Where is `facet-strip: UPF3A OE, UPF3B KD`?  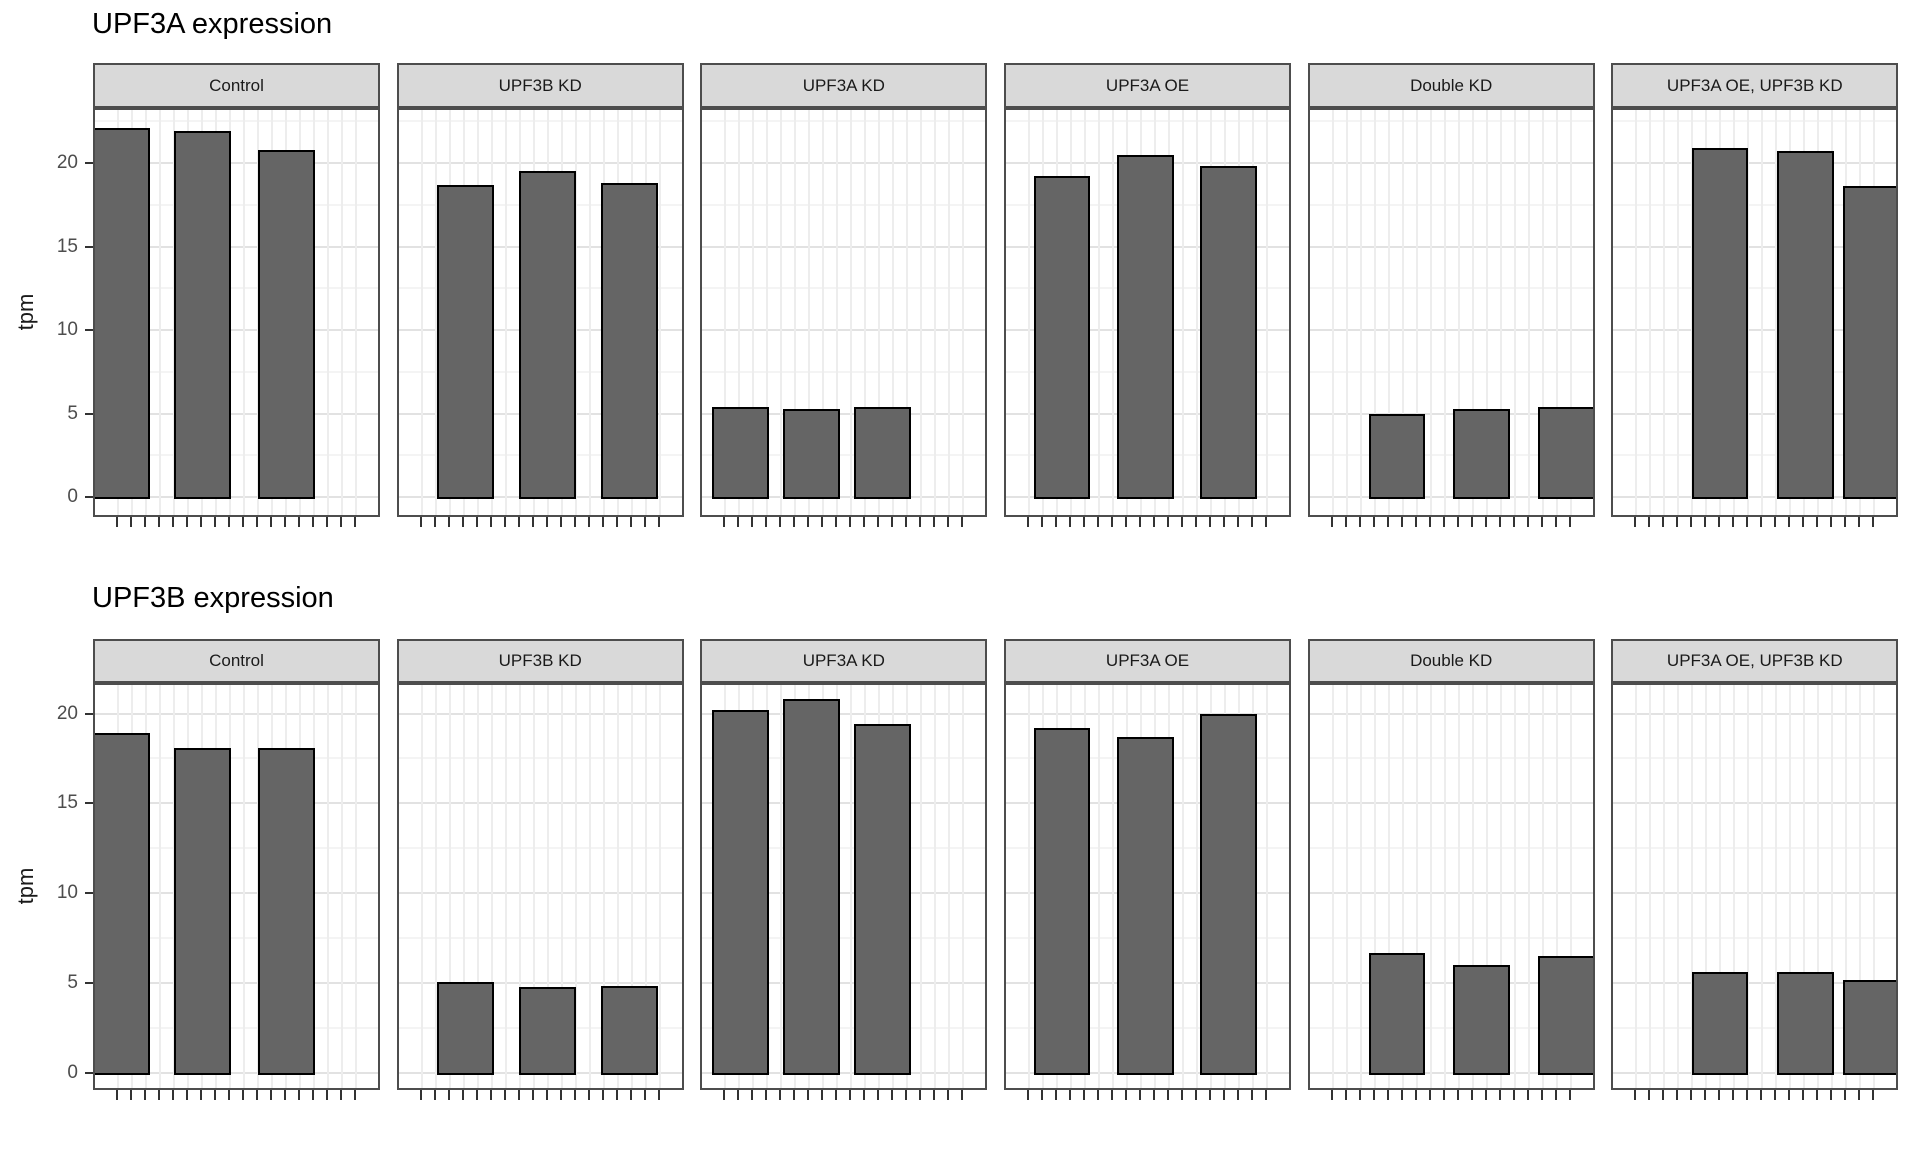 facet-strip: UPF3A OE, UPF3B KD is located at coordinates (1755, 661).